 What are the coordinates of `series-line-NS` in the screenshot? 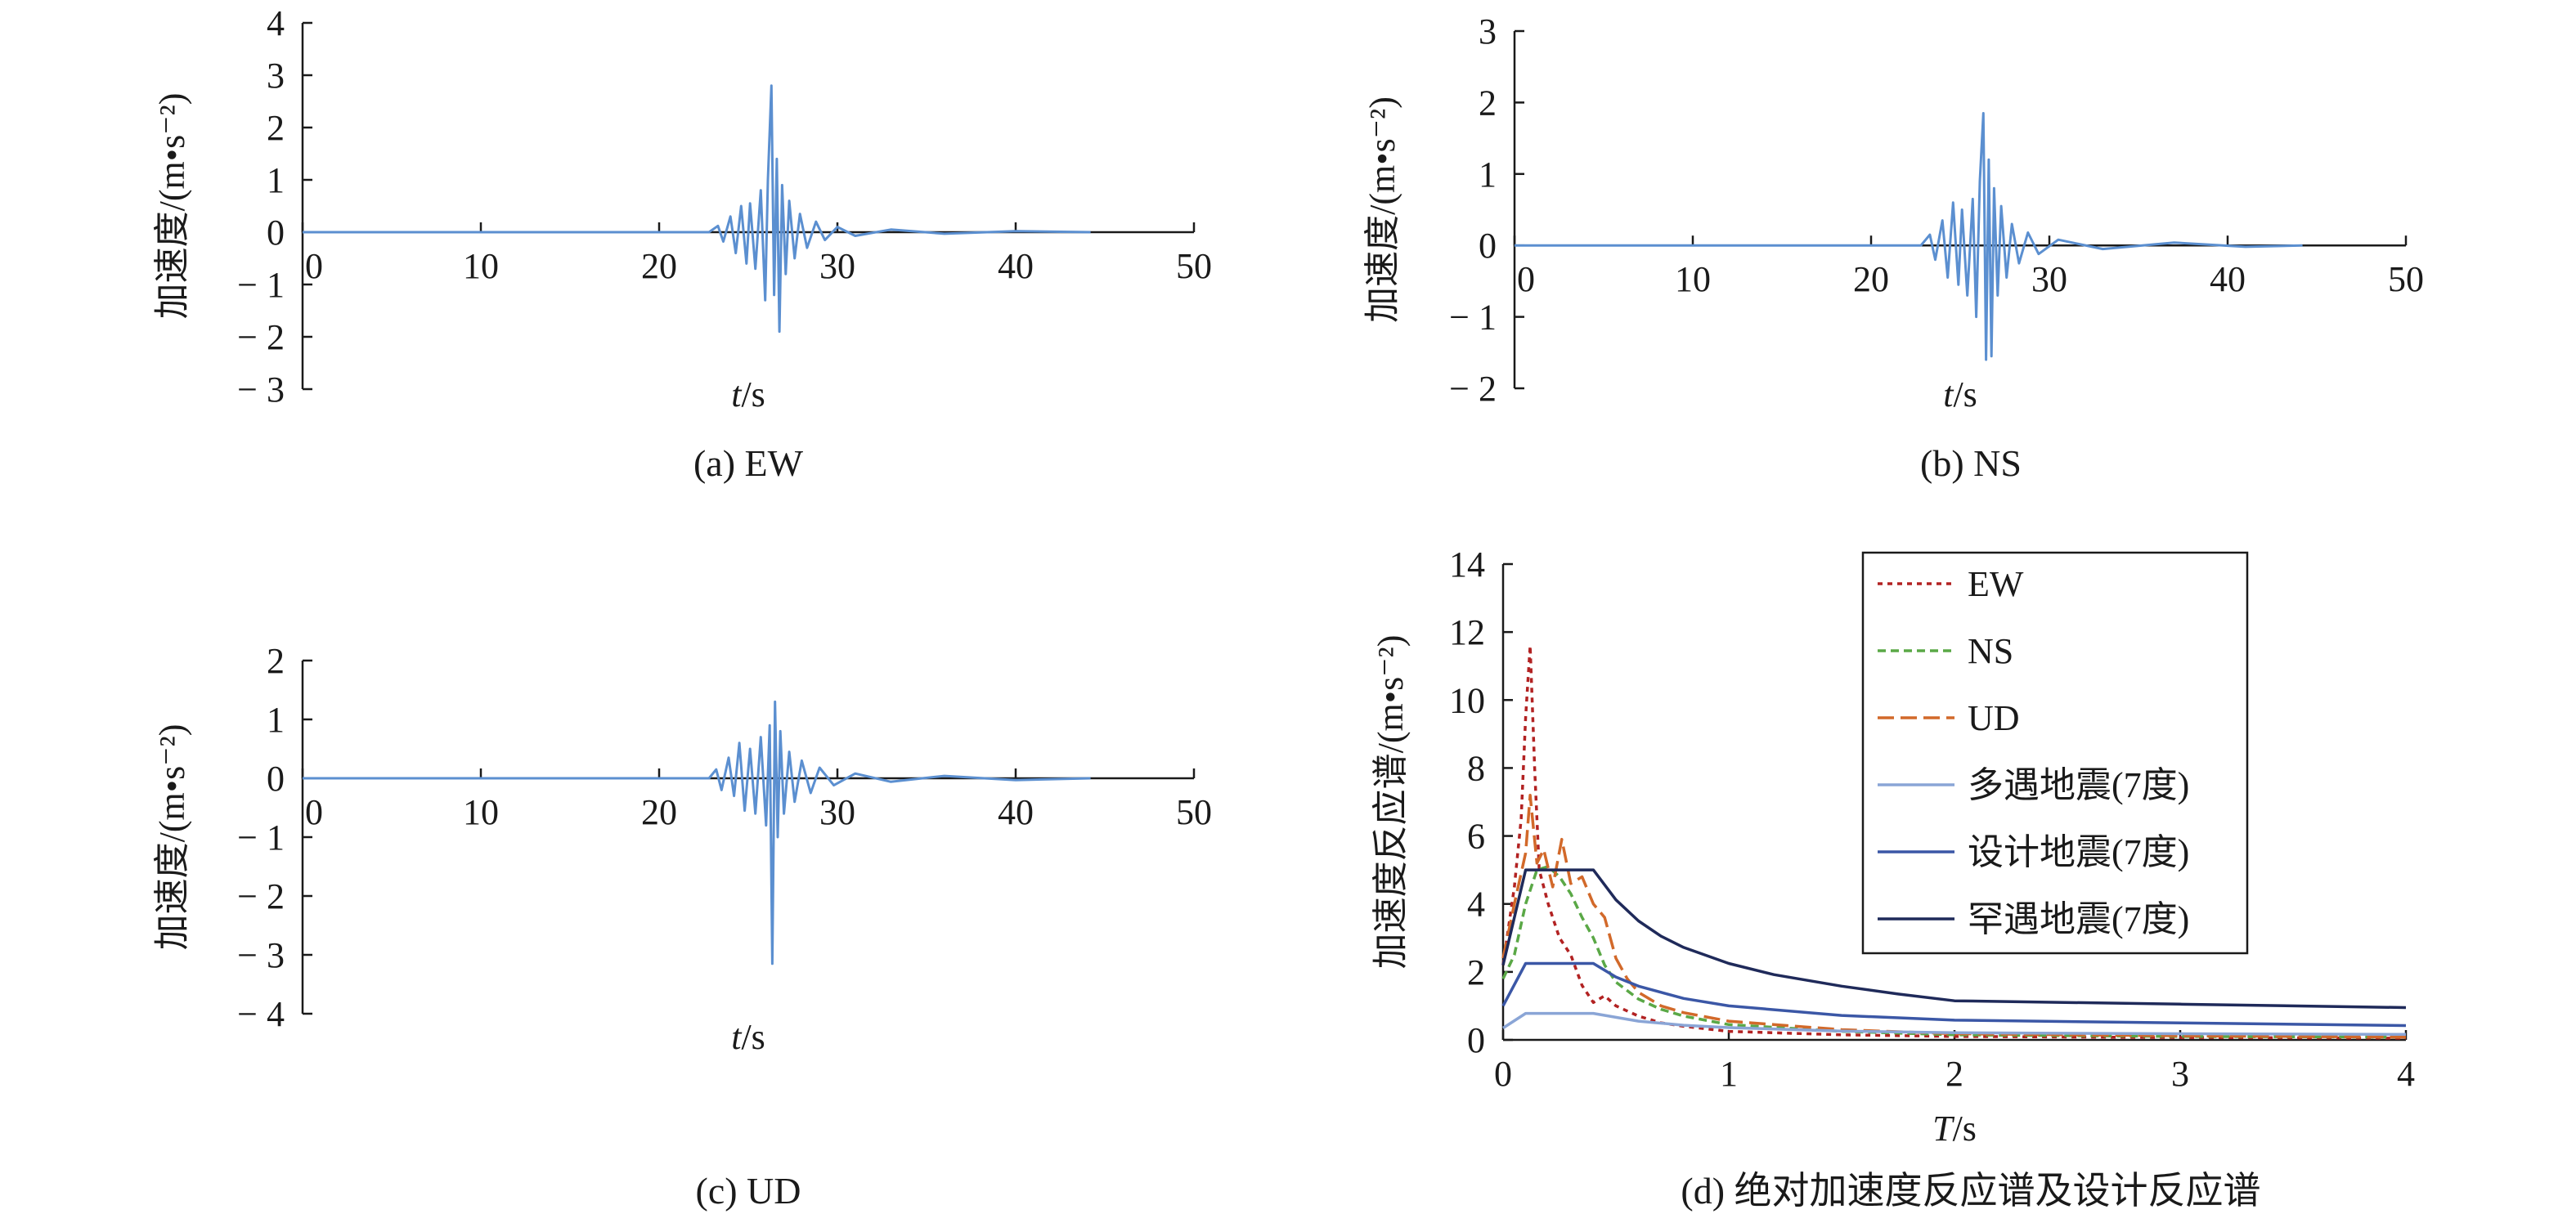 It's located at (1954, 952).